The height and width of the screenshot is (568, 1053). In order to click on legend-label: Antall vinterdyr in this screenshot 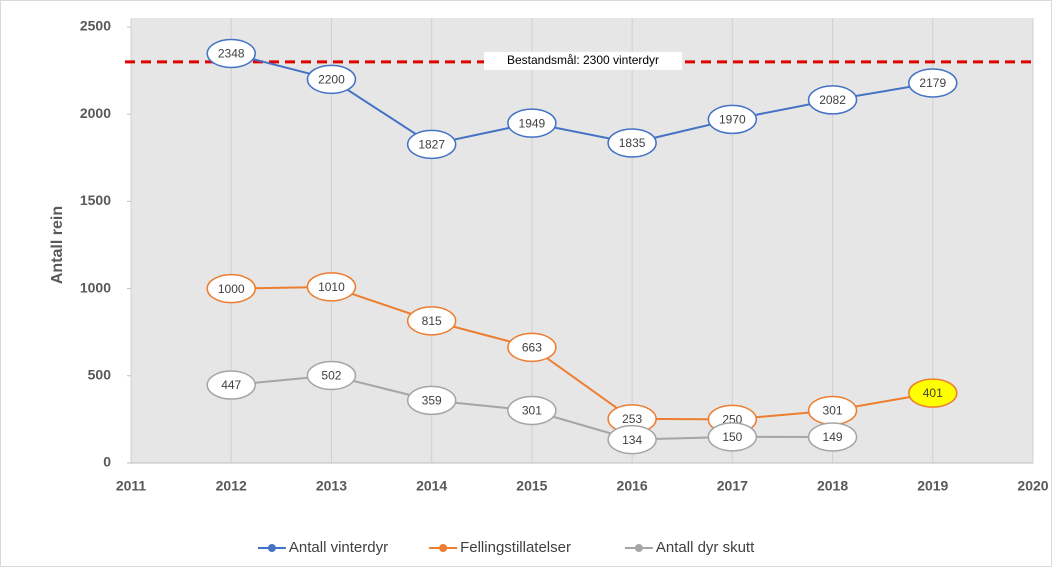, I will do `click(338, 547)`.